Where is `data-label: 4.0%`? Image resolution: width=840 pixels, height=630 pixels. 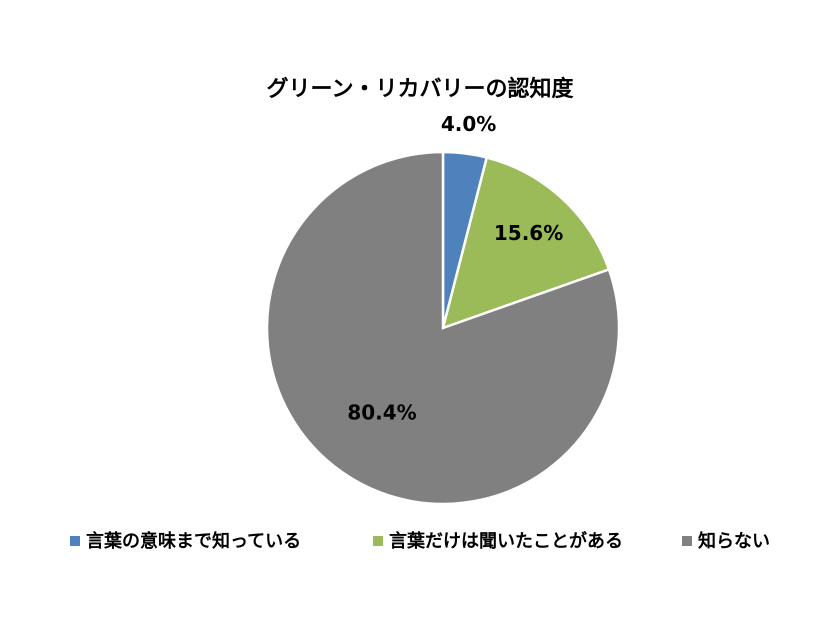
data-label: 4.0% is located at coordinates (468, 124).